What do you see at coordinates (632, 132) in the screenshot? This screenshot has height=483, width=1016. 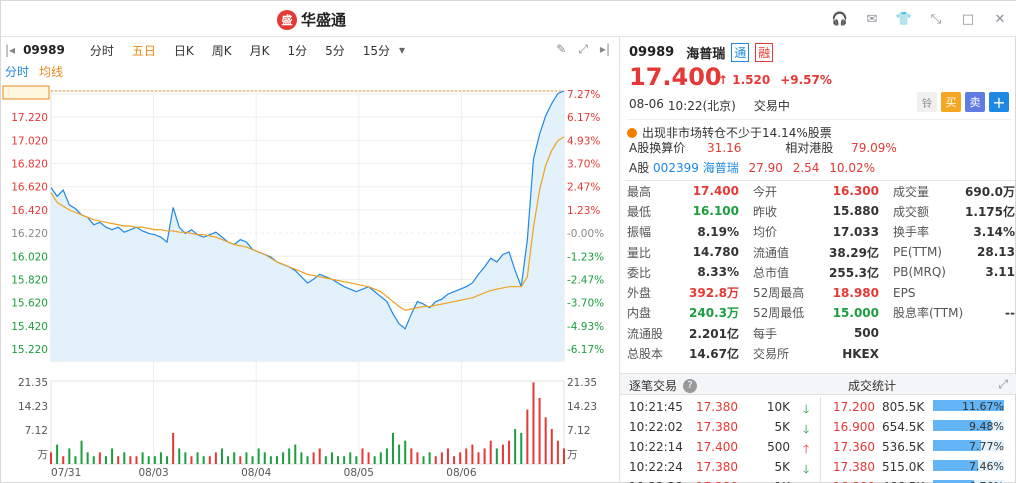 I see `warning-dot-icon` at bounding box center [632, 132].